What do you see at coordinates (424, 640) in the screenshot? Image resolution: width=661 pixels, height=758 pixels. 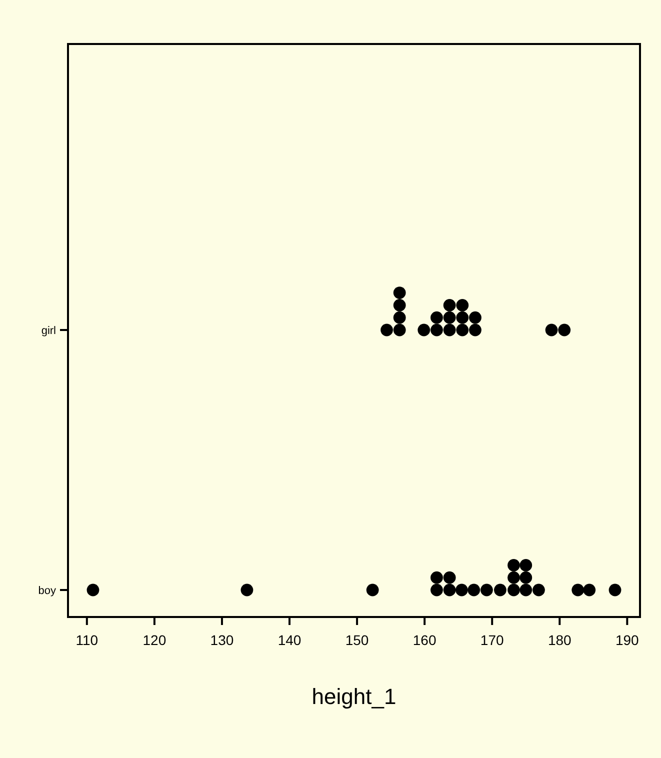 I see `x-tick-label: 160` at bounding box center [424, 640].